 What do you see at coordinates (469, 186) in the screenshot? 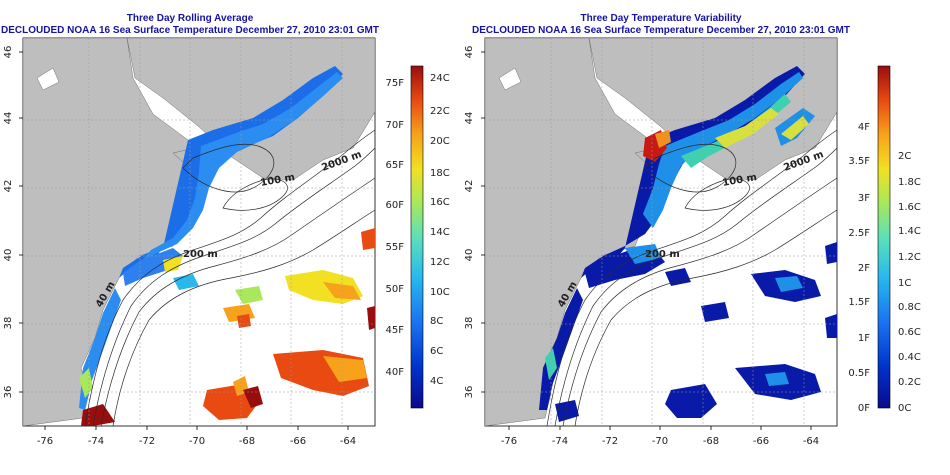
I see `right-y-tick: 42` at bounding box center [469, 186].